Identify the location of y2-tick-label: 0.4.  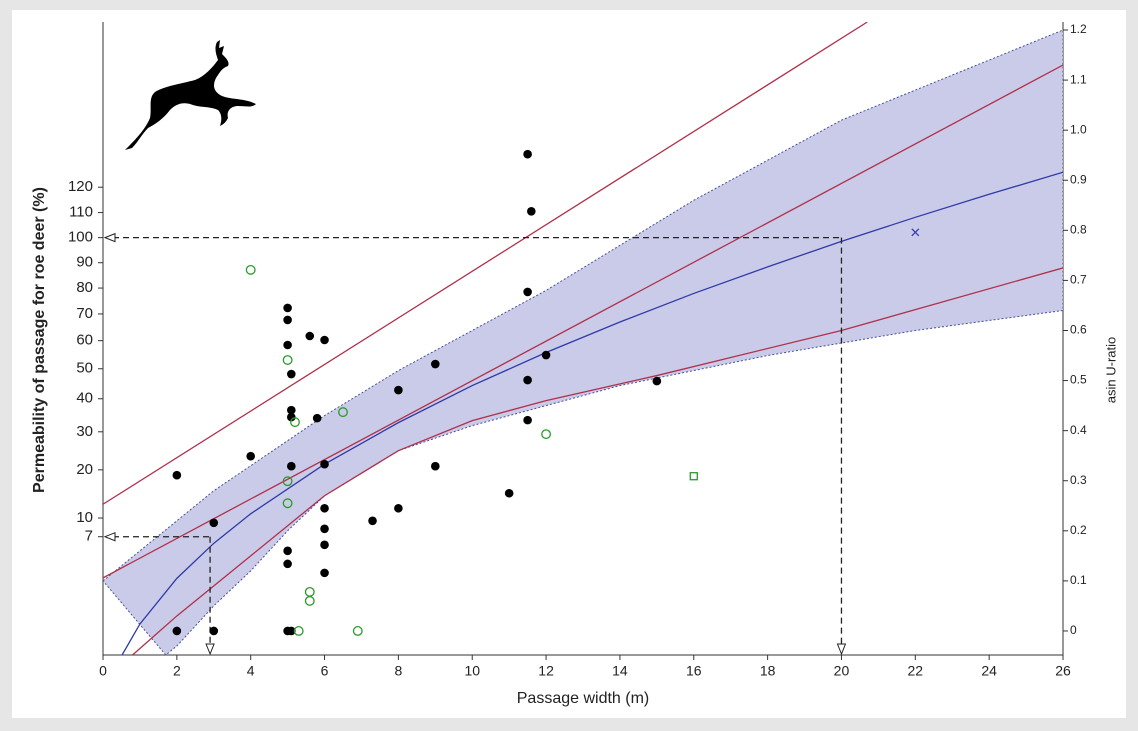
(1078, 430).